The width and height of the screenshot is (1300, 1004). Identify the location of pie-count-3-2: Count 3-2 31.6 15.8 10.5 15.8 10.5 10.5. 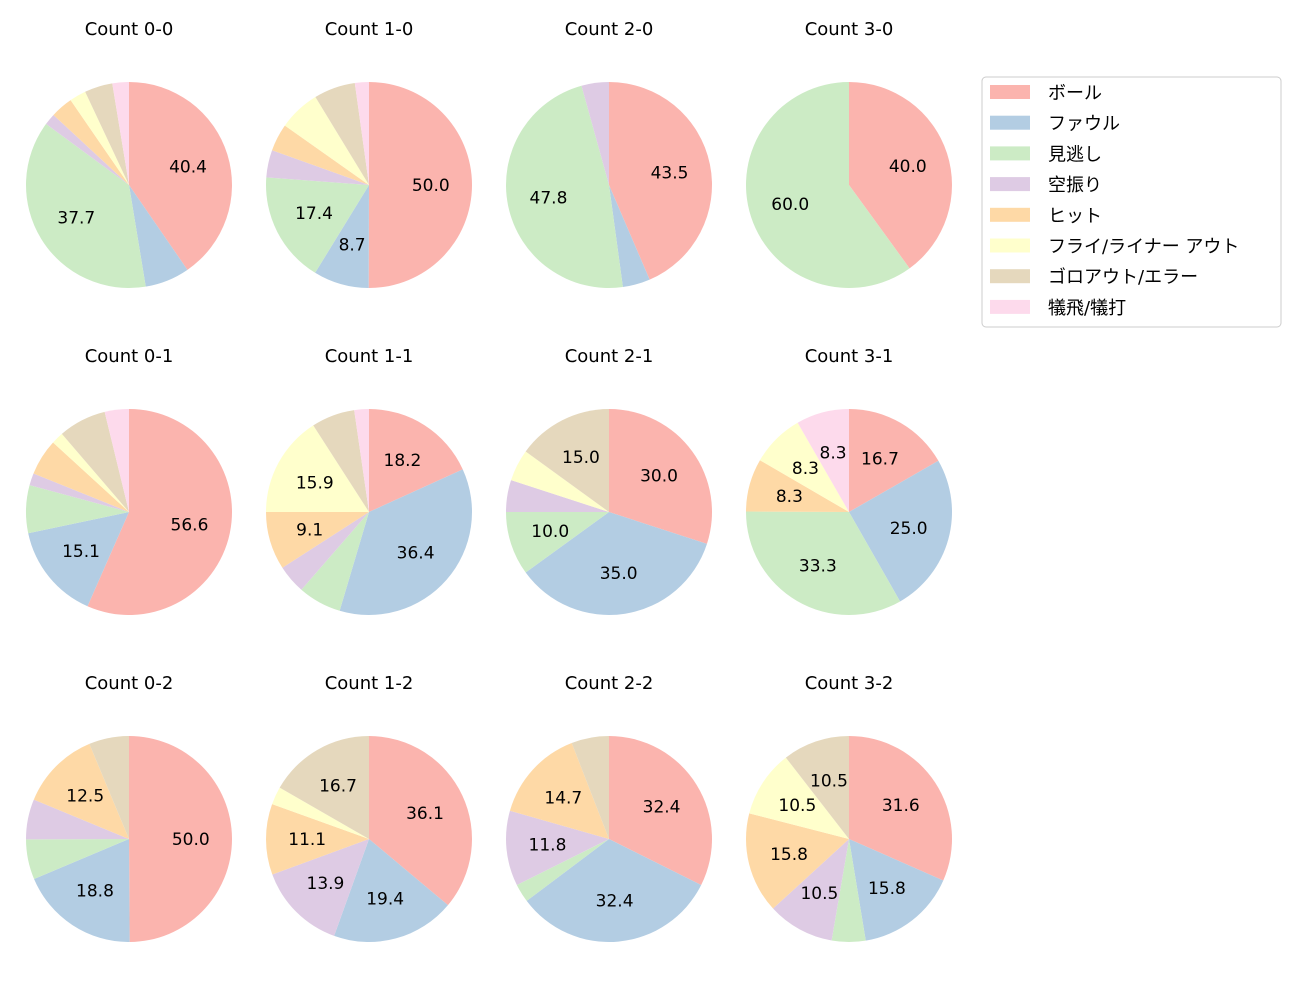
(849, 808).